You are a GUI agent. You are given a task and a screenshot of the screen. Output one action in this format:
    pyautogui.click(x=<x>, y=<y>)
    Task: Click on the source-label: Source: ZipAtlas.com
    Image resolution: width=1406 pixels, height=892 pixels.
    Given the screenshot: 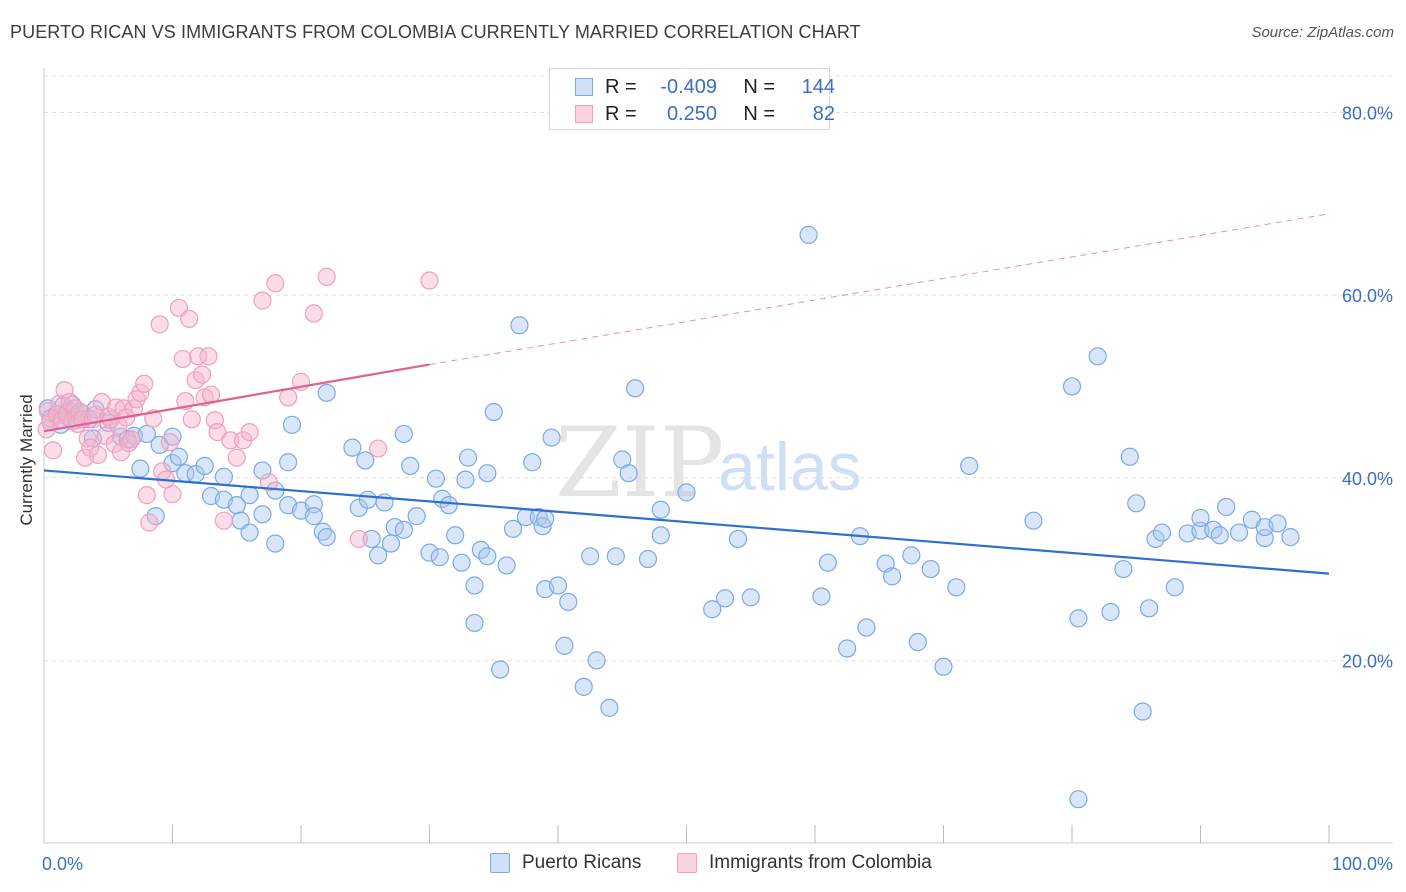 What is the action you would take?
    pyautogui.click(x=1322, y=32)
    